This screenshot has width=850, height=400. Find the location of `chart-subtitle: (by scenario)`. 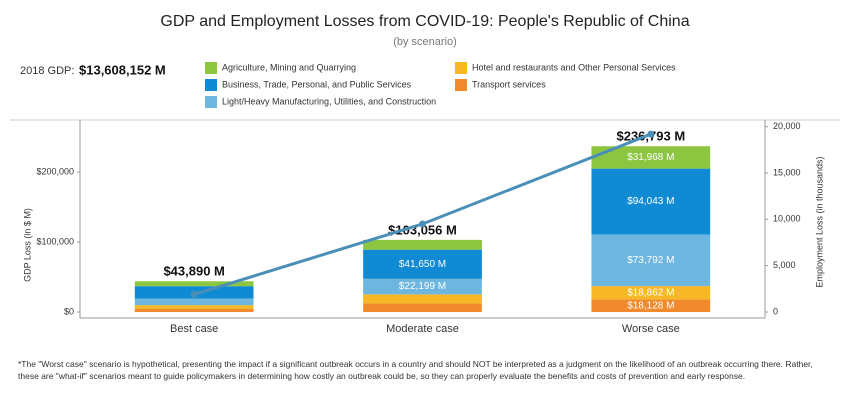

chart-subtitle: (by scenario) is located at coordinates (425, 42).